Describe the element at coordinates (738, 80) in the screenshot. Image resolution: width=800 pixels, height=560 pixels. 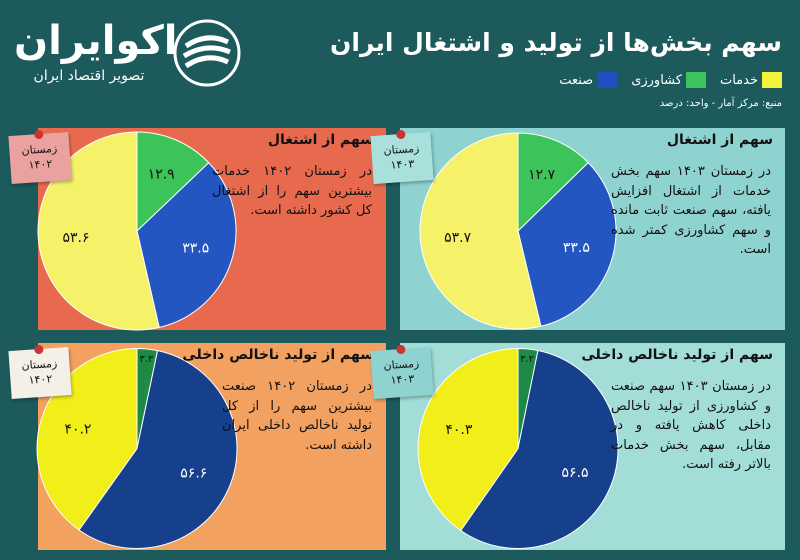
I see `legend-label: خدمات` at that location.